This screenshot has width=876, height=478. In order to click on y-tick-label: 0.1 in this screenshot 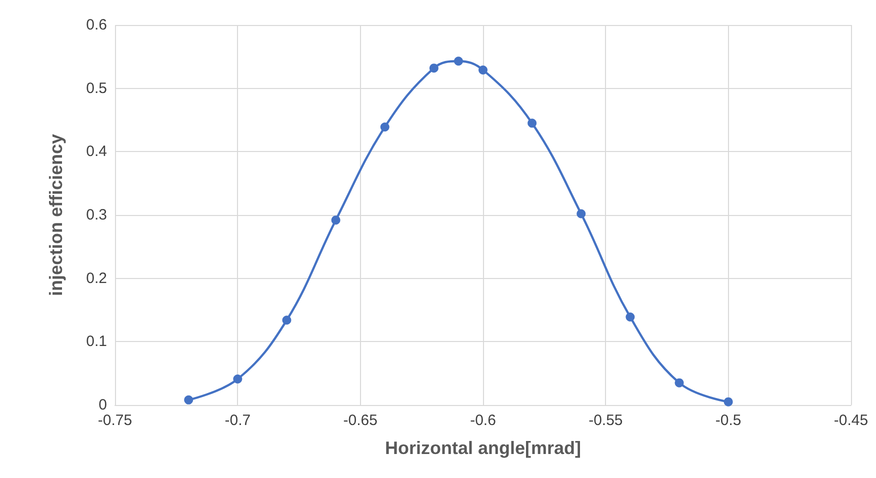, I will do `click(96, 341)`.